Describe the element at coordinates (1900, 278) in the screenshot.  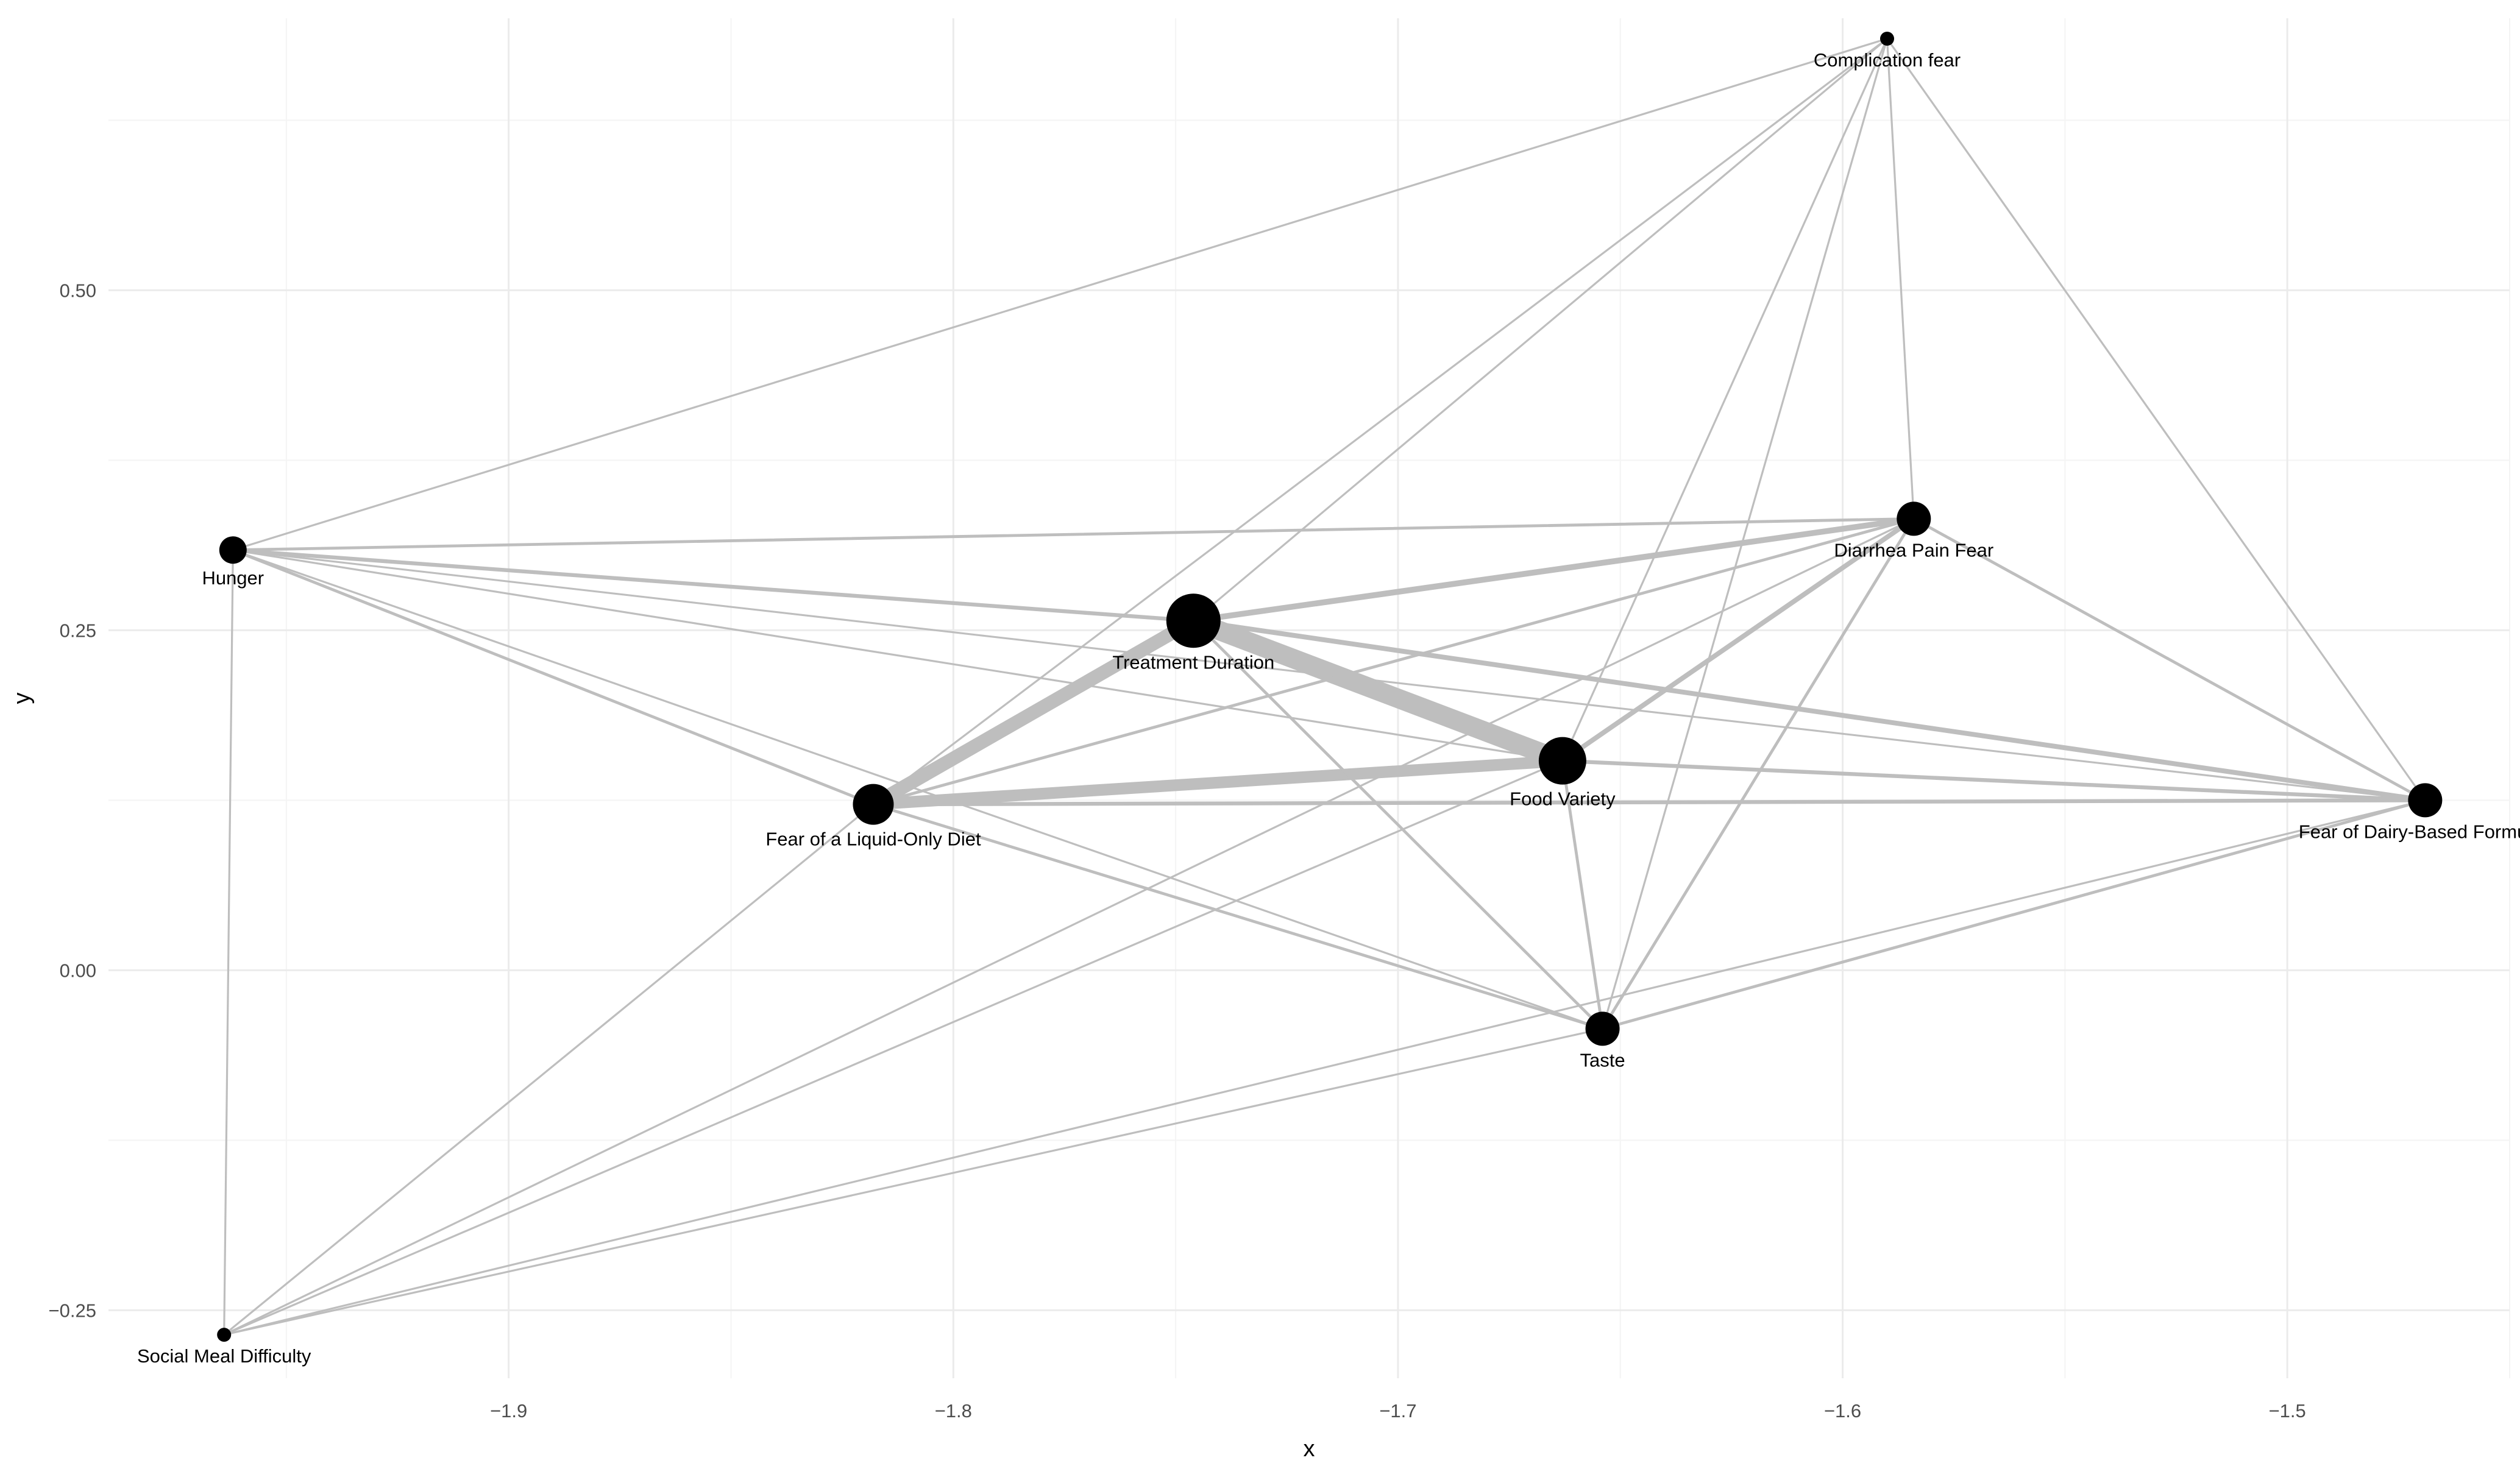
I see `edge-diarrhea-complication` at that location.